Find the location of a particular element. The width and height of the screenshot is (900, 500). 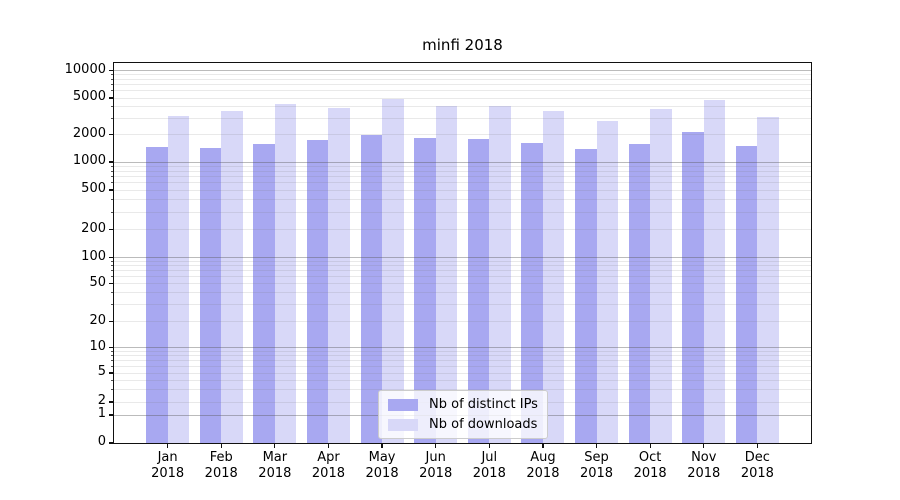

legend: Nb of distinct IPs Nb of downloads is located at coordinates (463, 414).